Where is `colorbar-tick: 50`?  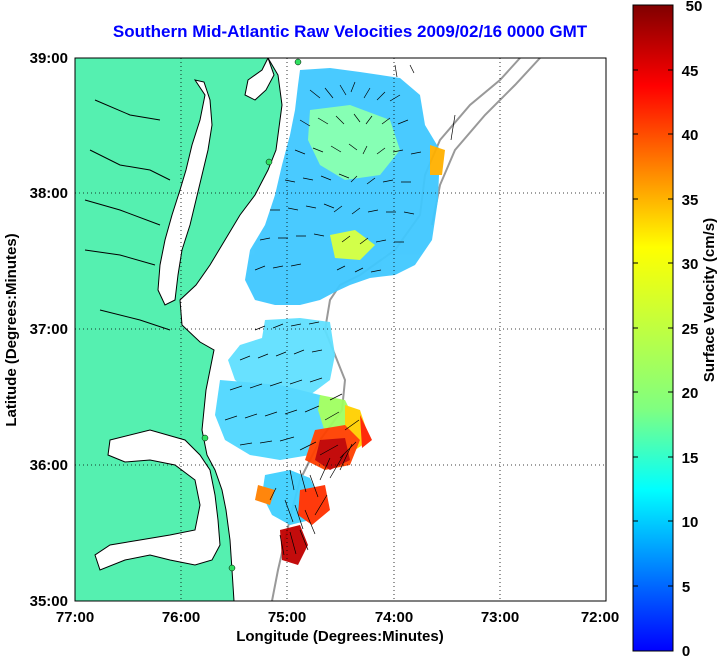 colorbar-tick: 50 is located at coordinates (694, 7).